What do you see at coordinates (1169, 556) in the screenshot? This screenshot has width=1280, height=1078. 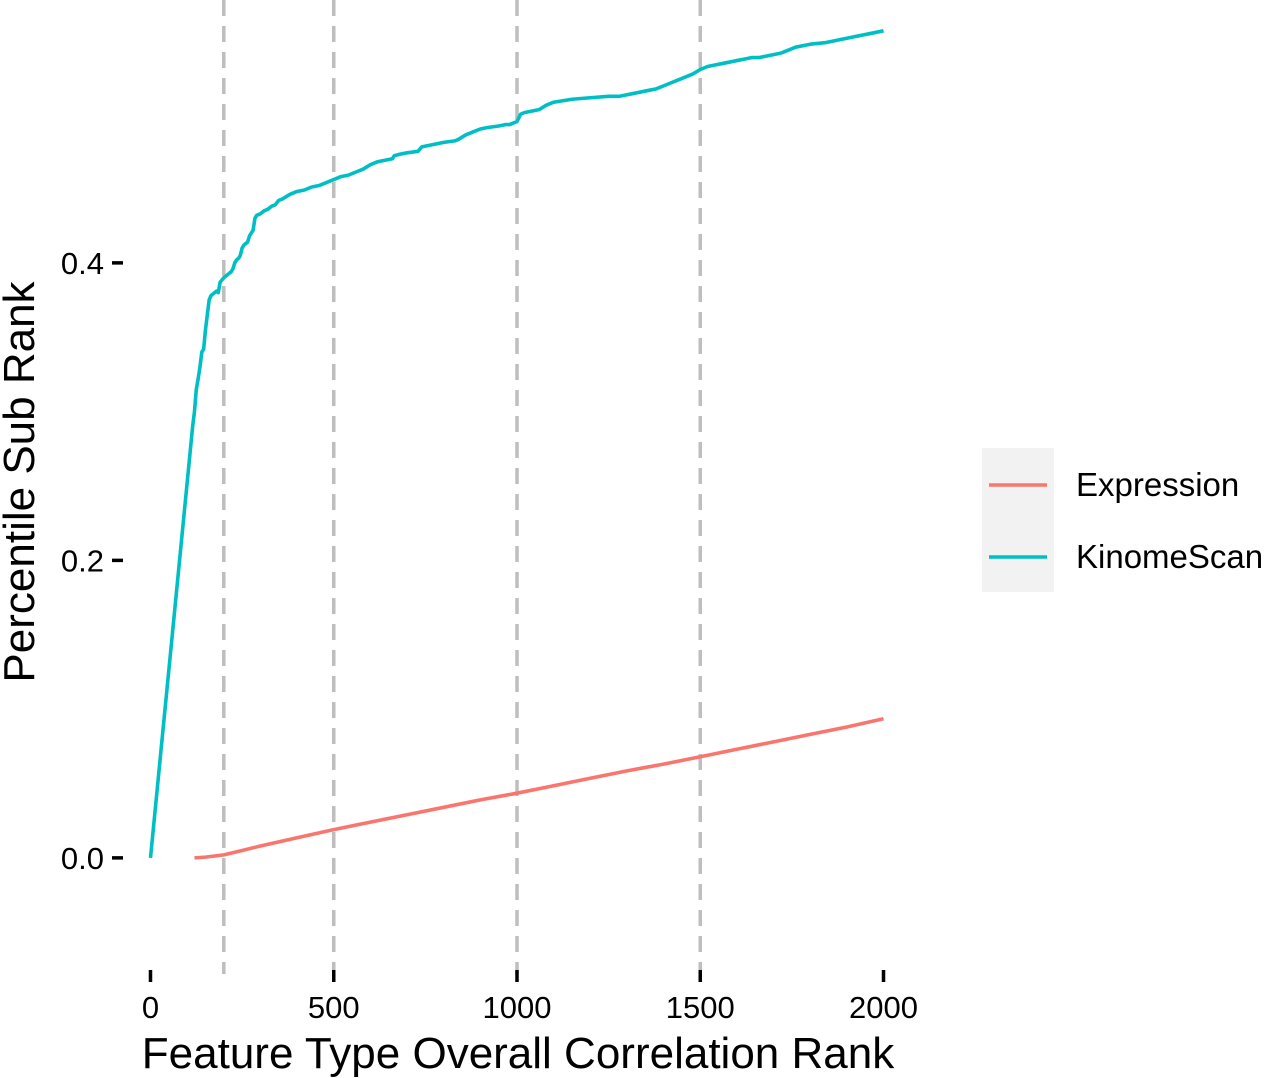 I see `legend-label-kinomescan: KinomeScan` at bounding box center [1169, 556].